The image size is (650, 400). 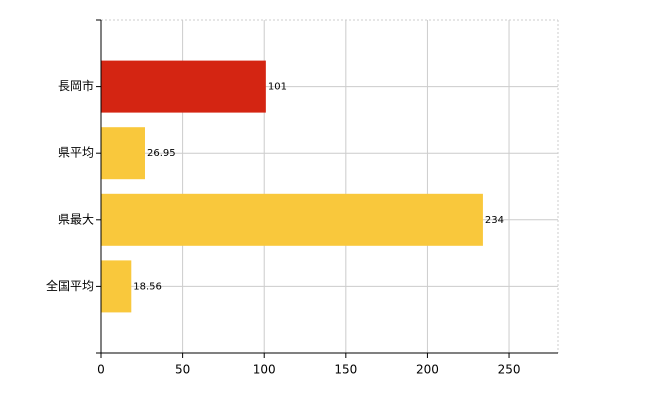 I want to click on y-tick-label: 県最大, so click(x=76, y=219).